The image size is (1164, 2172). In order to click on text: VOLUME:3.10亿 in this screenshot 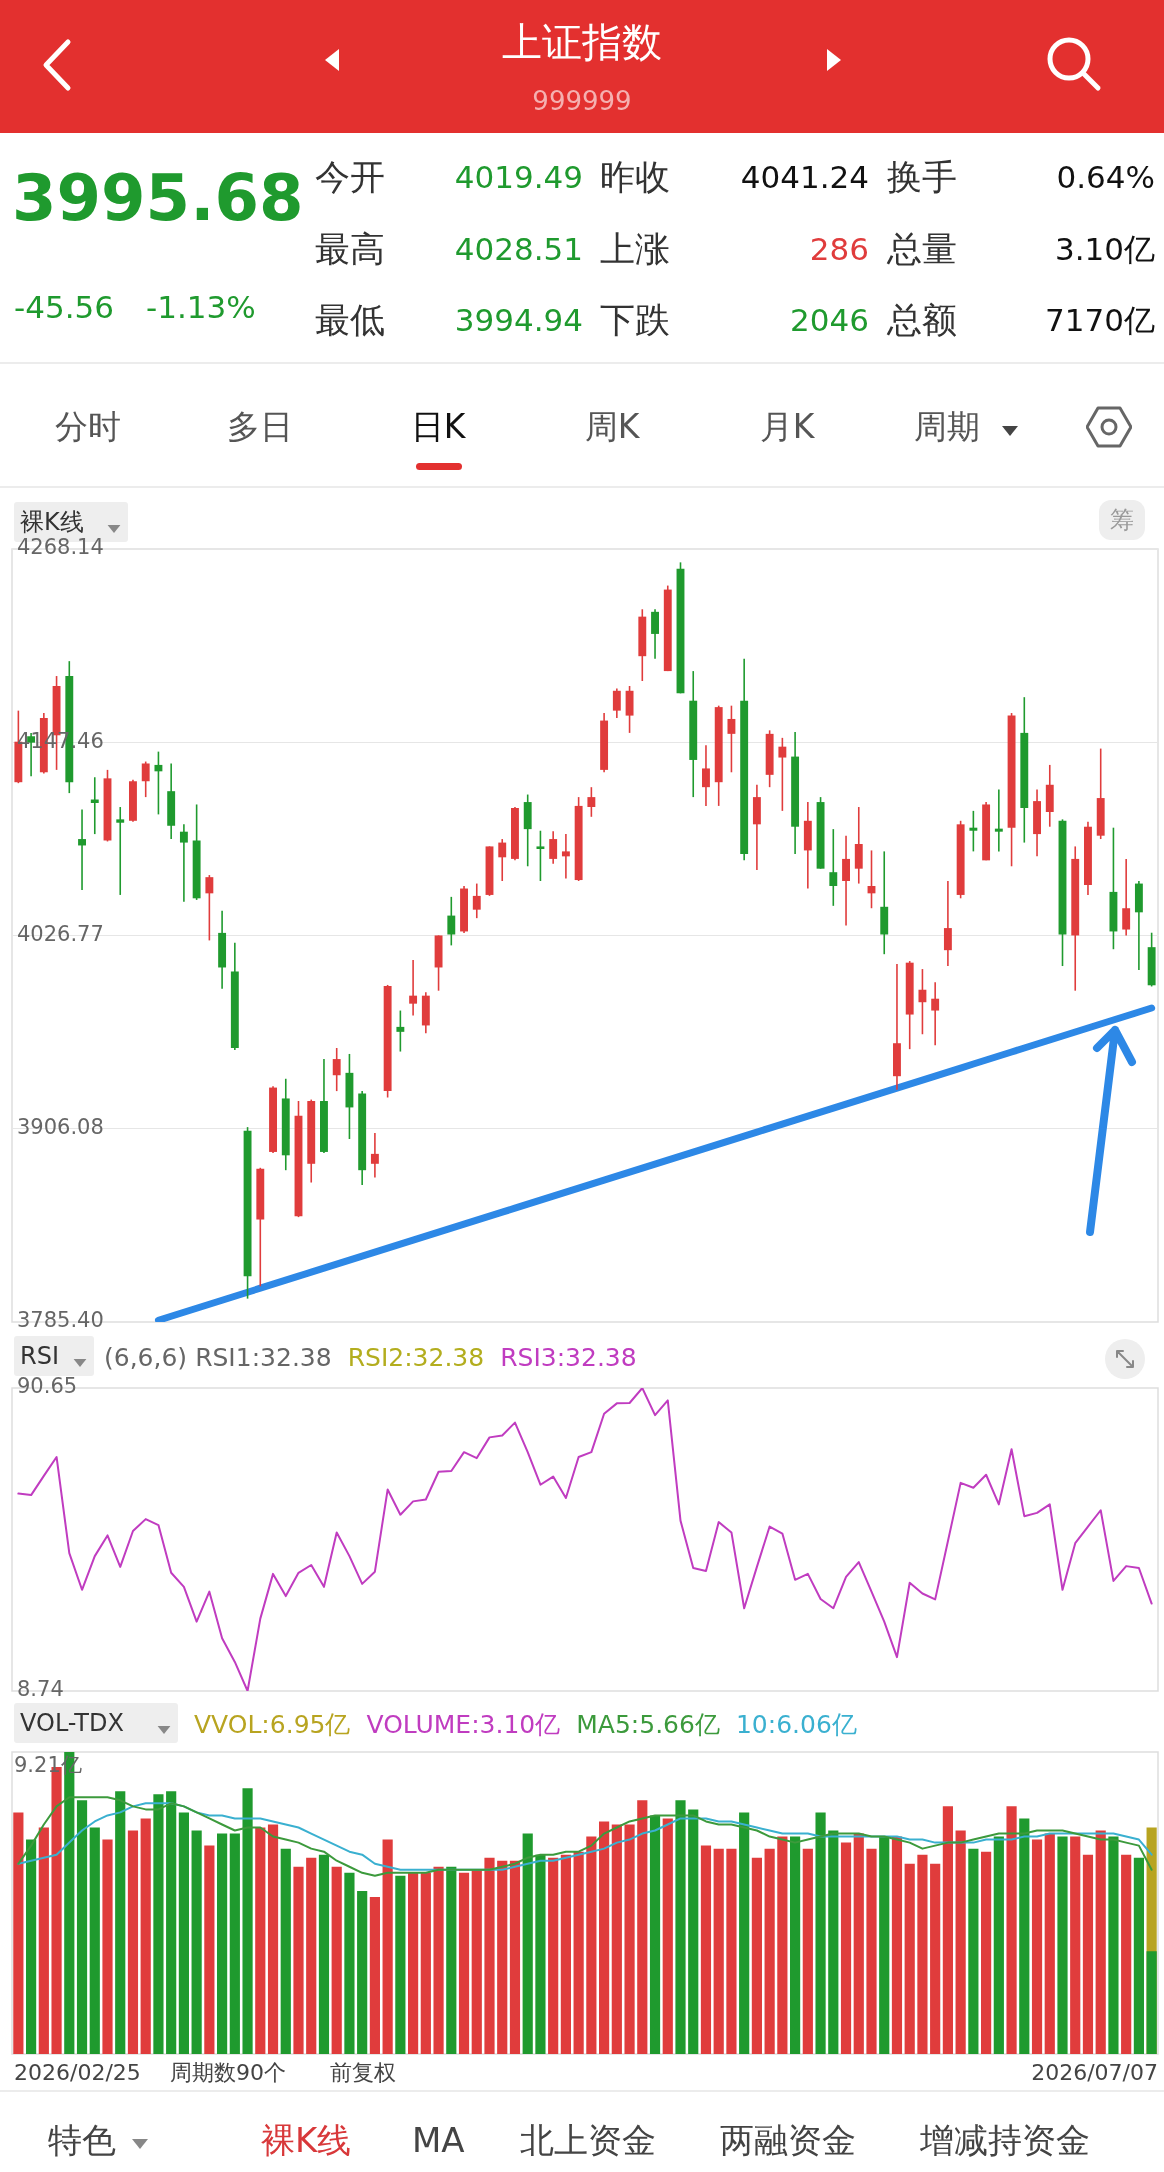, I will do `click(463, 1724)`.